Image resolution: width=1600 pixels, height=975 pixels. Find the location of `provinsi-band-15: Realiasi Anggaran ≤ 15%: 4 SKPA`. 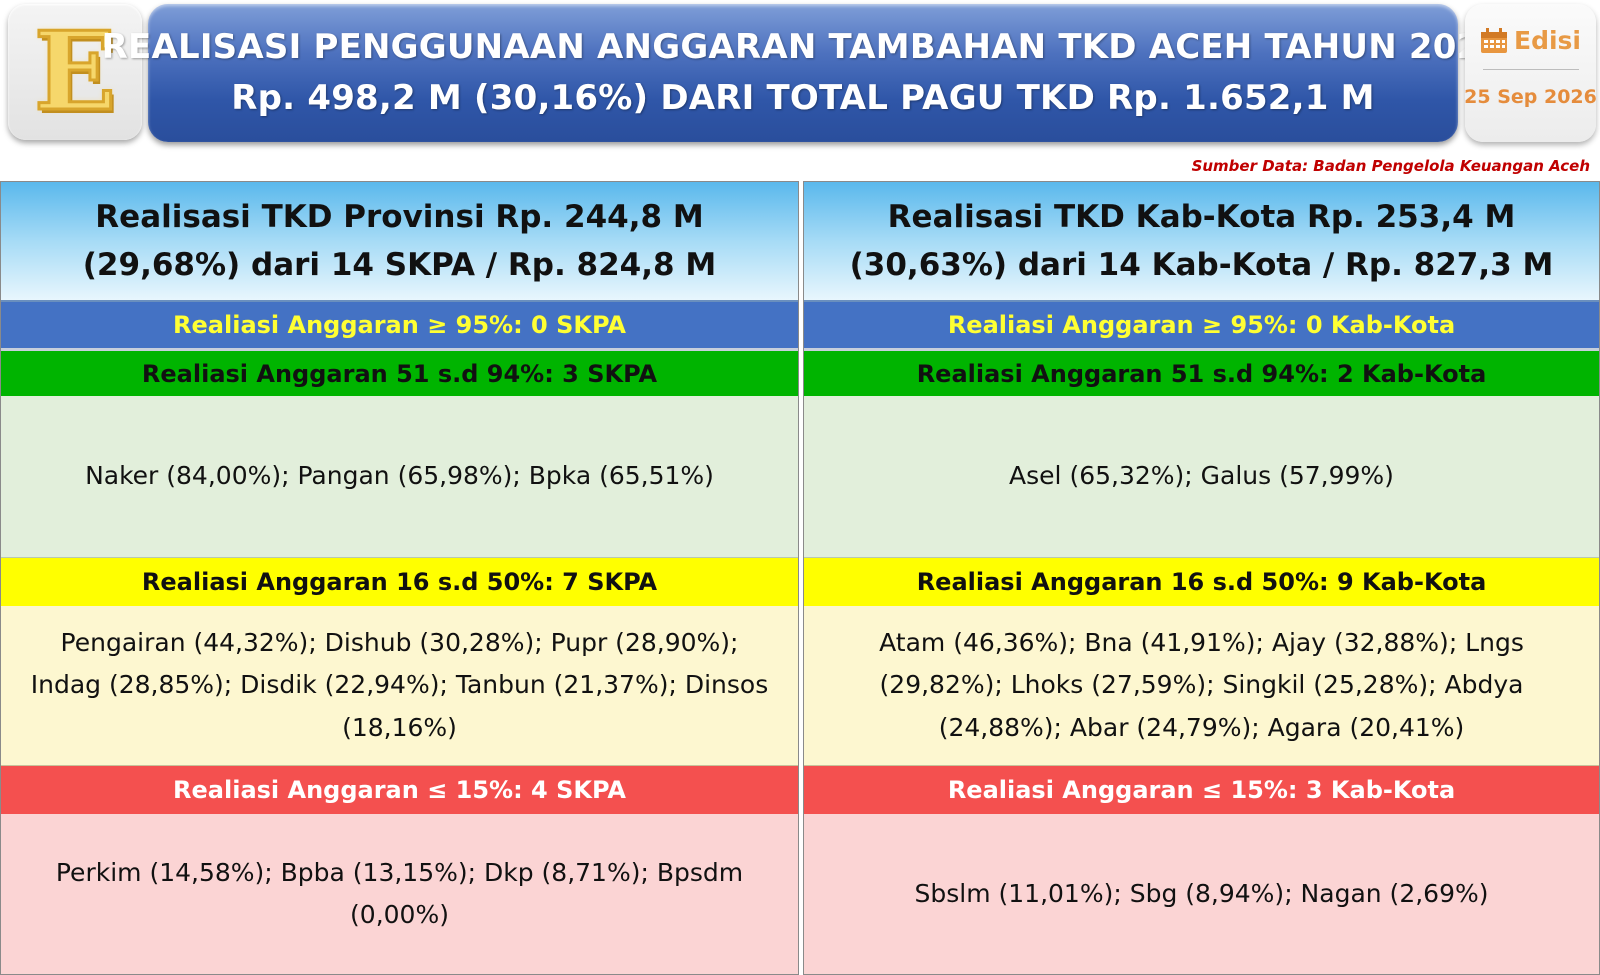

provinsi-band-15: Realiasi Anggaran ≤ 15%: 4 SKPA is located at coordinates (399, 790).